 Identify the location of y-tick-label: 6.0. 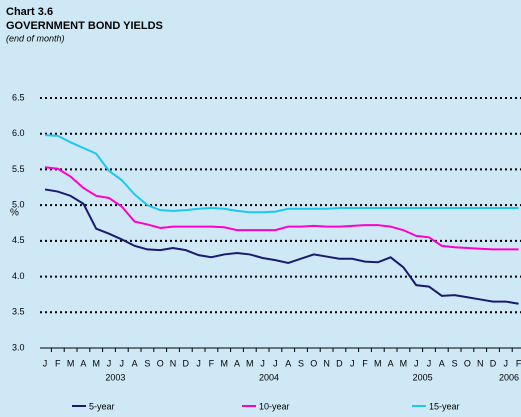
(18, 133).